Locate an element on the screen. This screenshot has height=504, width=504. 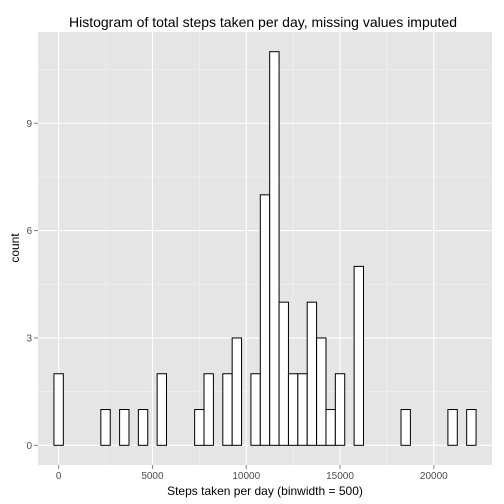
x-axis-tick-labels: 0 5000 10000 15000 20000 is located at coordinates (252, 476).